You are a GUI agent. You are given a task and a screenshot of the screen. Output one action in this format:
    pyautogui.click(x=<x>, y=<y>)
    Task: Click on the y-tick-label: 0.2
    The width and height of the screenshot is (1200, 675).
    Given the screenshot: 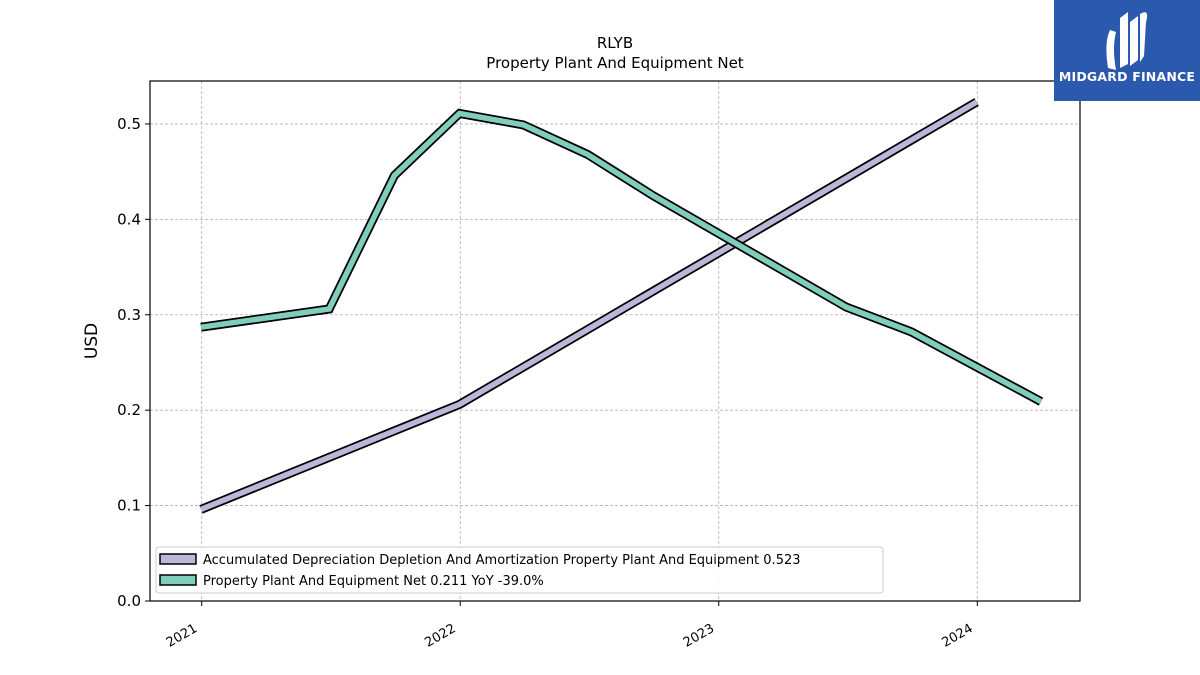 What is the action you would take?
    pyautogui.click(x=129, y=410)
    